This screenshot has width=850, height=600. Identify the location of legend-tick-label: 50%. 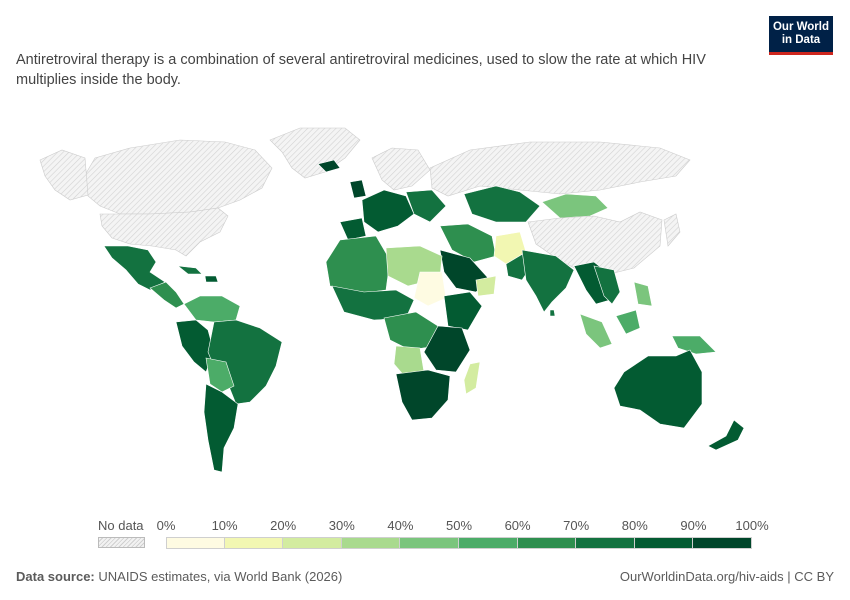
(459, 525).